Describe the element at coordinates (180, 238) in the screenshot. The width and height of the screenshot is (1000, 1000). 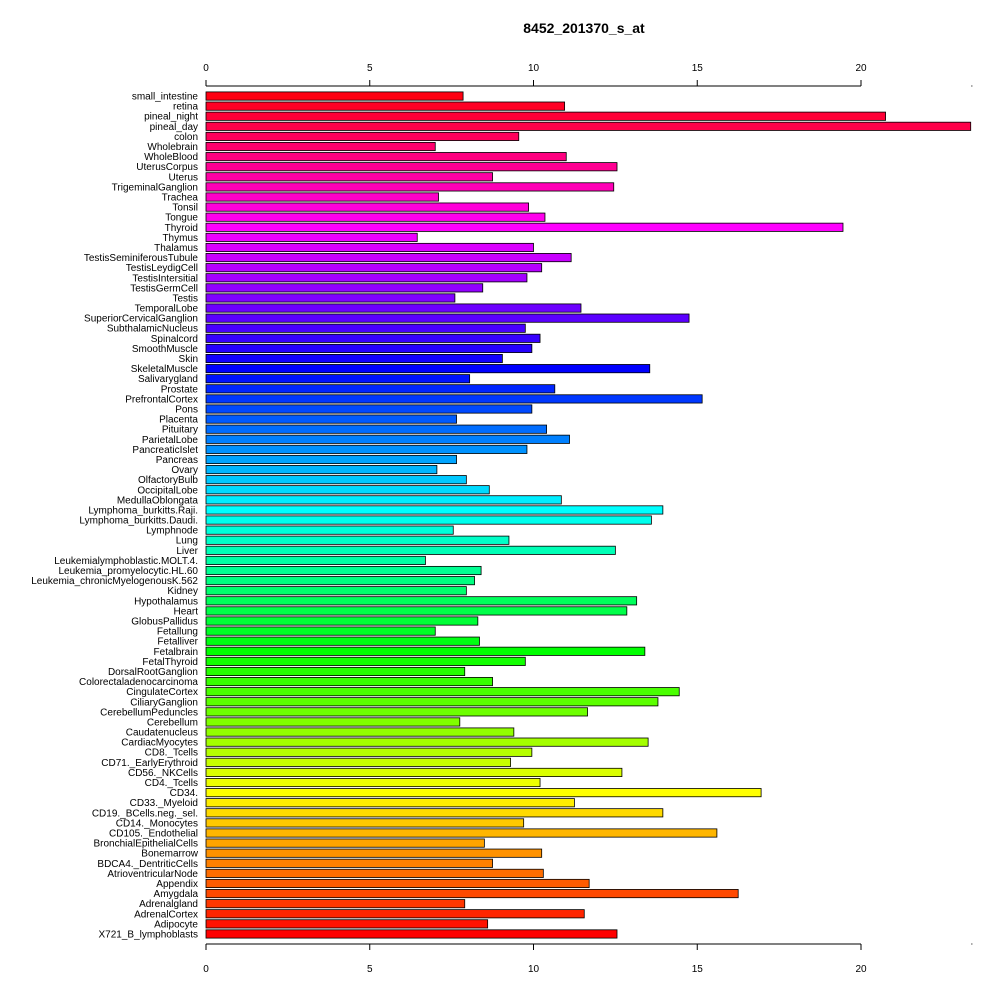
I see `category-label: Thymus` at that location.